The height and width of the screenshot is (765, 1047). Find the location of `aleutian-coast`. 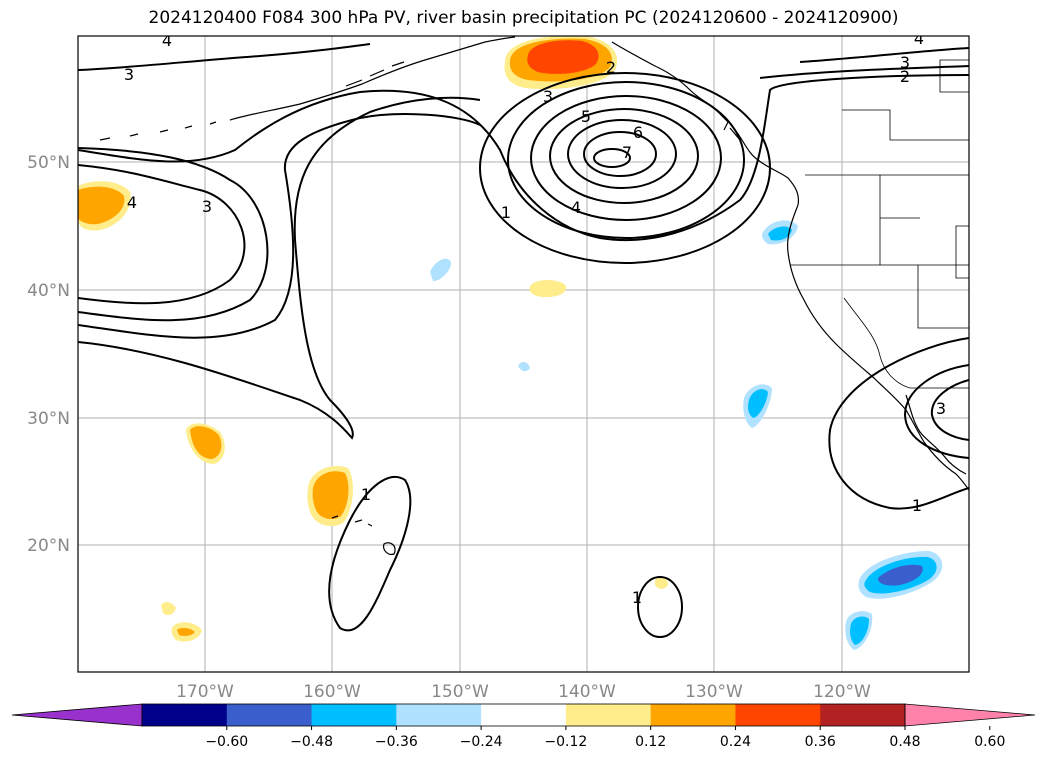

aleutian-coast is located at coordinates (372, 78).